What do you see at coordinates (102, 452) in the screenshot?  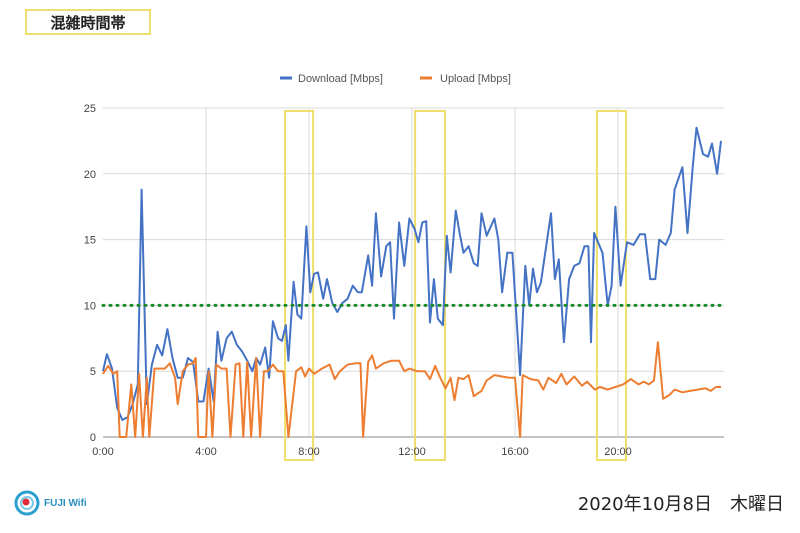 I see `x-tick-label: 0:00` at bounding box center [102, 452].